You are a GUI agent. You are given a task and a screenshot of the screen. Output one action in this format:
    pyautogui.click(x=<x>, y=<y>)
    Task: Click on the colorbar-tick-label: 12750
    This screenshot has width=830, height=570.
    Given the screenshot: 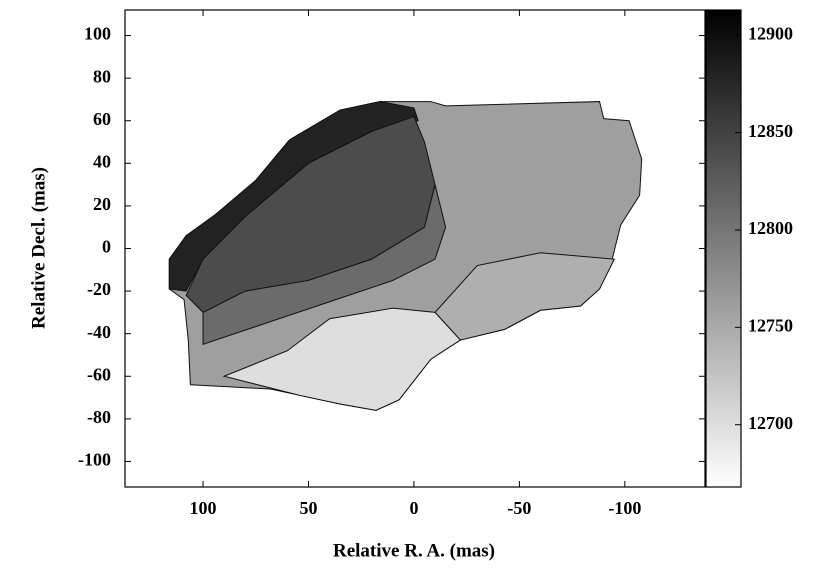 What is the action you would take?
    pyautogui.click(x=770, y=325)
    